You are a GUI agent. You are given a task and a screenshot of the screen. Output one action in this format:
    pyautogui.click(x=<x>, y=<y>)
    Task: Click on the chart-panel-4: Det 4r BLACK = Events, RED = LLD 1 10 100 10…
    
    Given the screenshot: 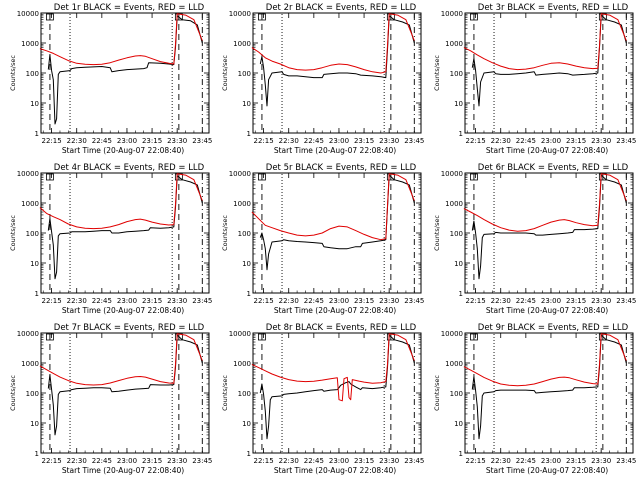 What is the action you would take?
    pyautogui.click(x=110, y=239)
    